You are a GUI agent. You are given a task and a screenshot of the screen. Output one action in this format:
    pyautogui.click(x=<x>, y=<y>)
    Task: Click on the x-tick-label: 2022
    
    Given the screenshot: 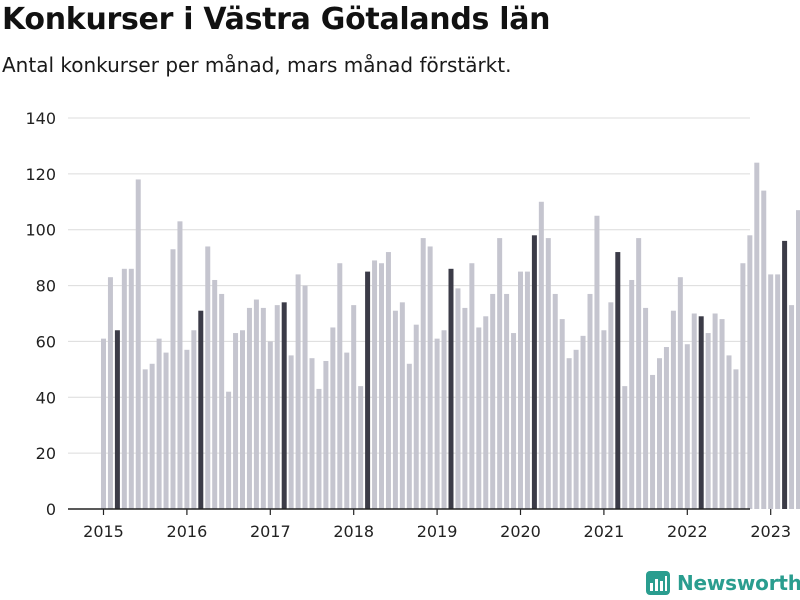 What is the action you would take?
    pyautogui.click(x=687, y=531)
    